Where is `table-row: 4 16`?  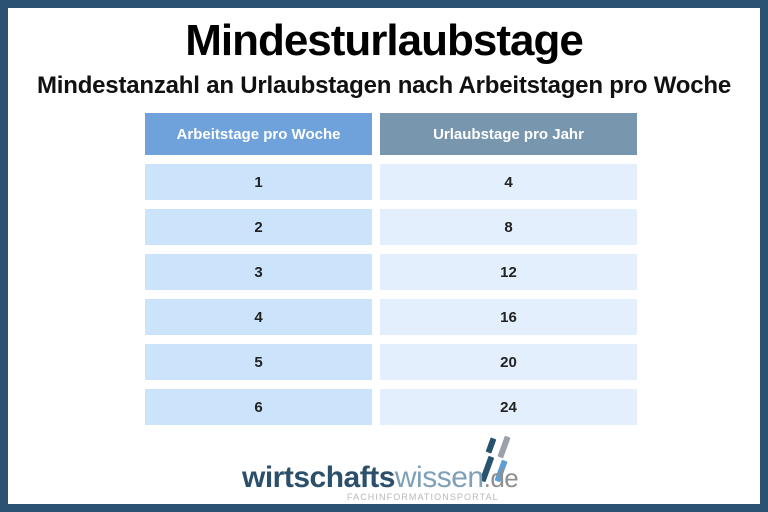
table-row: 4 16 is located at coordinates (391, 317).